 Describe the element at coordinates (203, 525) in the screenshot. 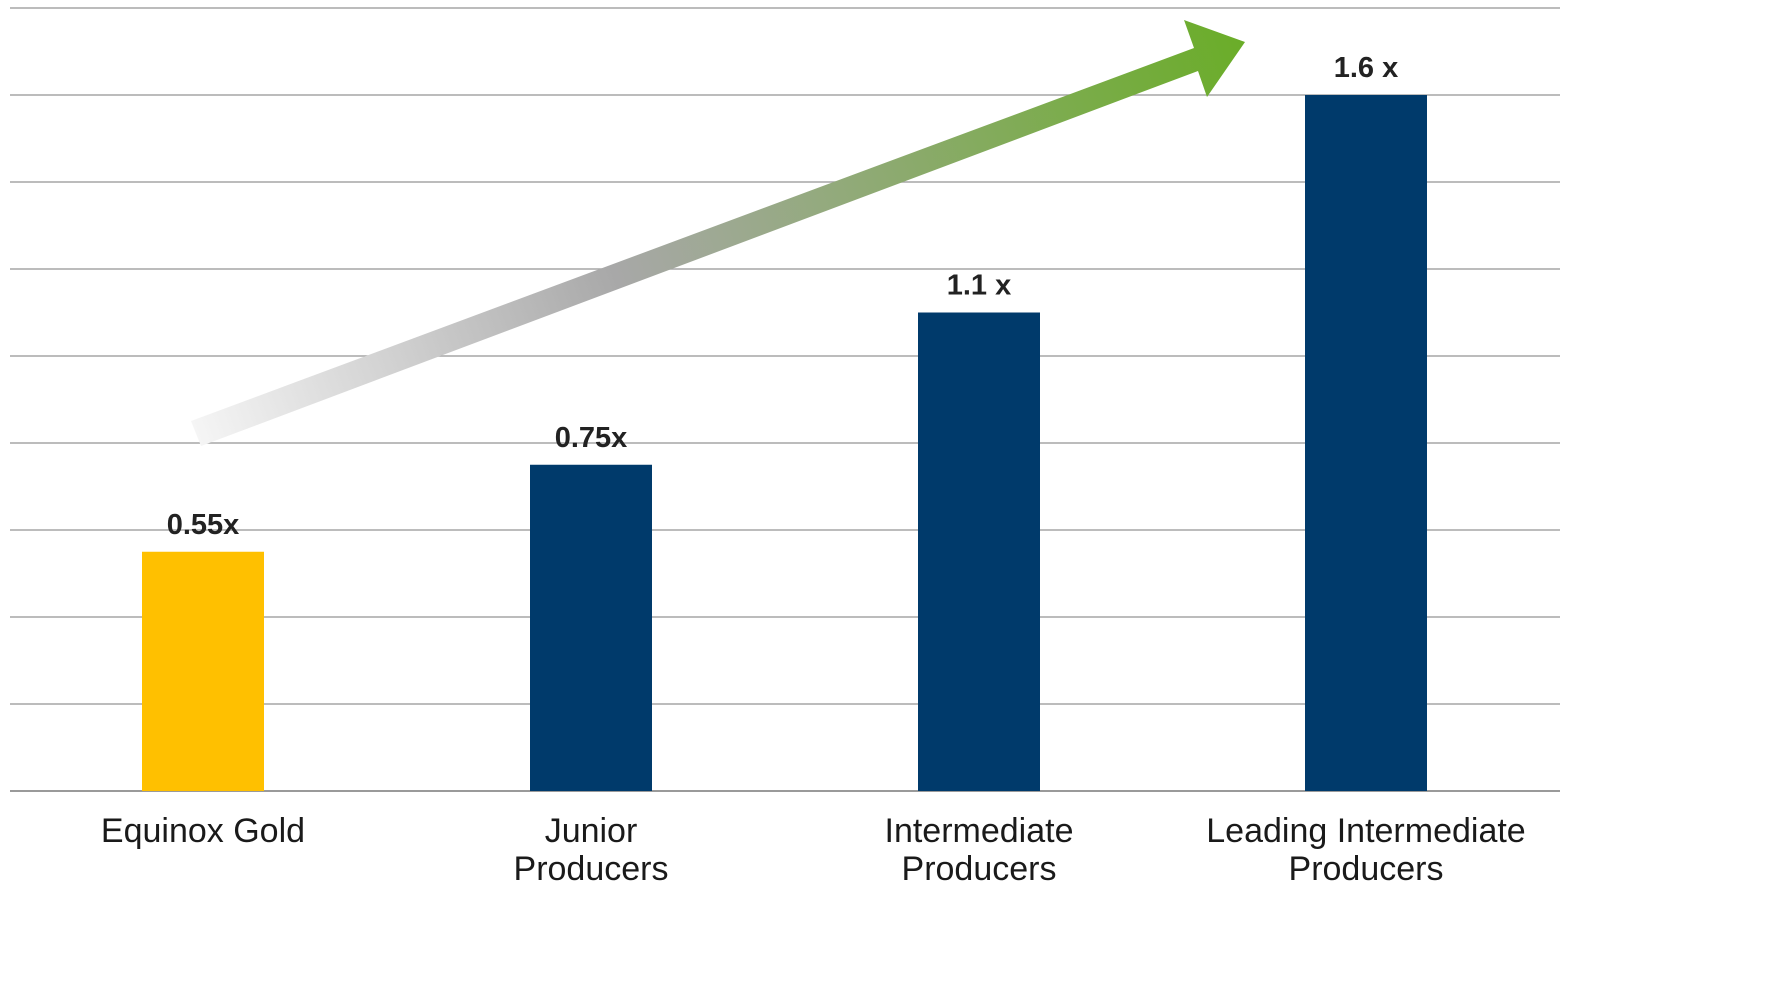

I see `data-label-1: 0.55x` at that location.